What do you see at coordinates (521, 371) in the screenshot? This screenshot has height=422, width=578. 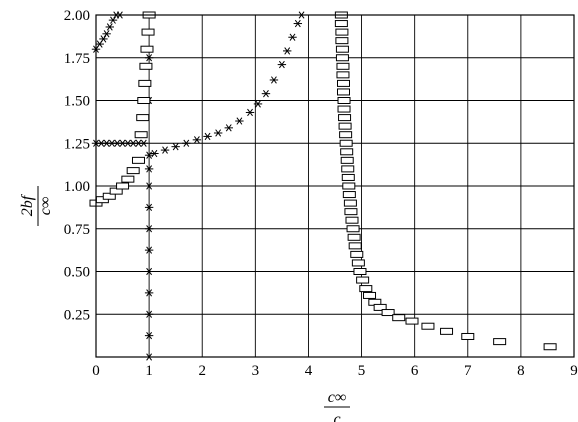 I see `x-tick-label: 8` at bounding box center [521, 371].